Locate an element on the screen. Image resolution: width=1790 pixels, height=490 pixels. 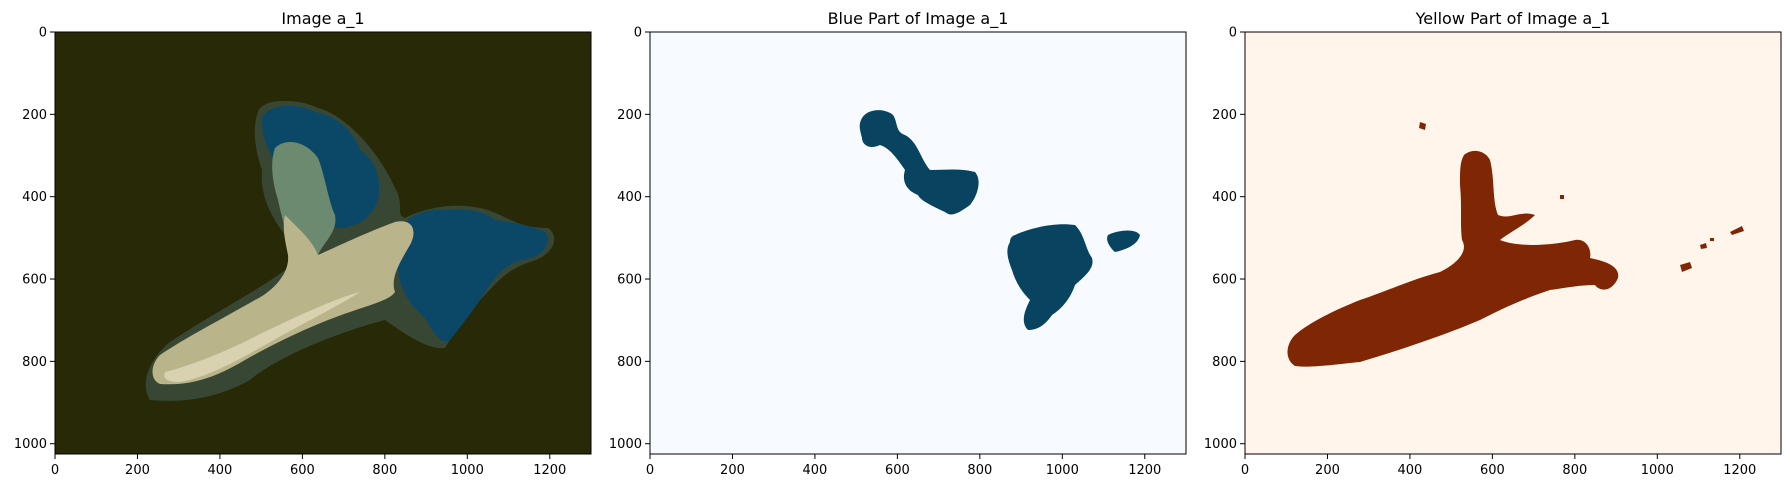
tan-region is located at coordinates (283, 300).